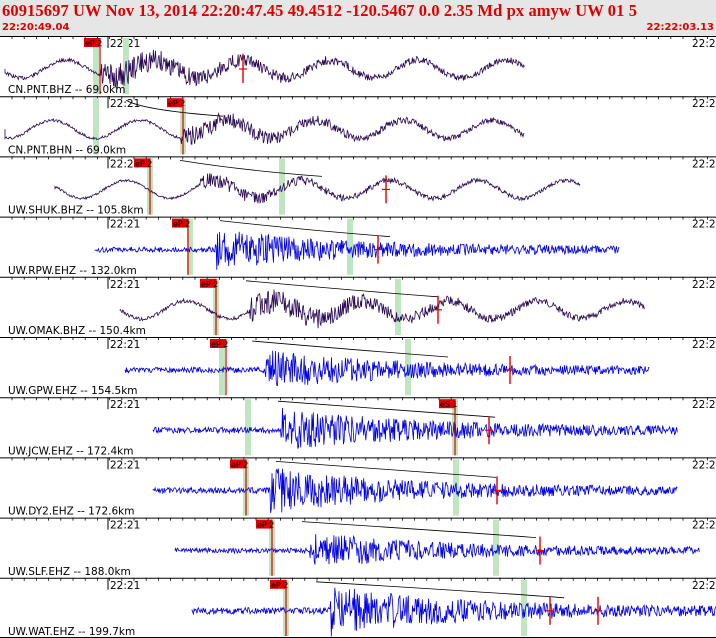  What do you see at coordinates (36, 27) in the screenshot?
I see `start-time-label: 22:20:49.04` at bounding box center [36, 27].